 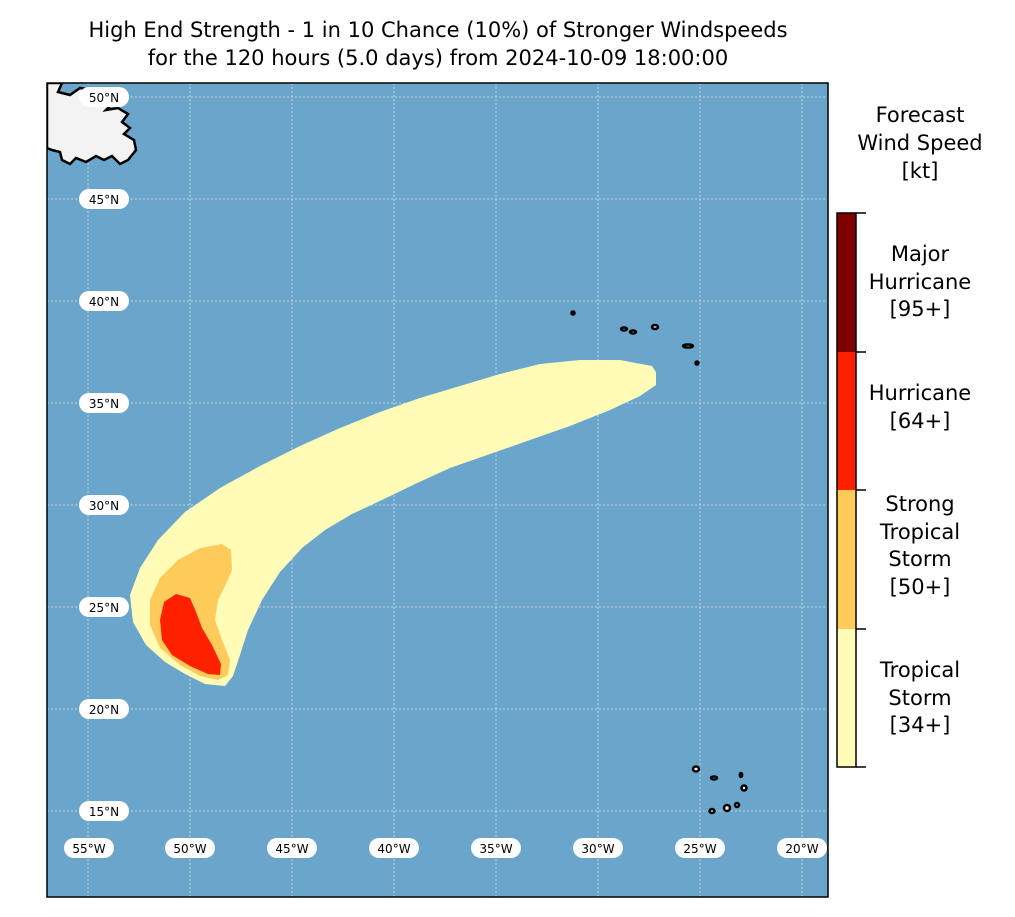 What do you see at coordinates (920, 697) in the screenshot?
I see `colorbar-label-tropical-storm: Tropical Storm [34+]` at bounding box center [920, 697].